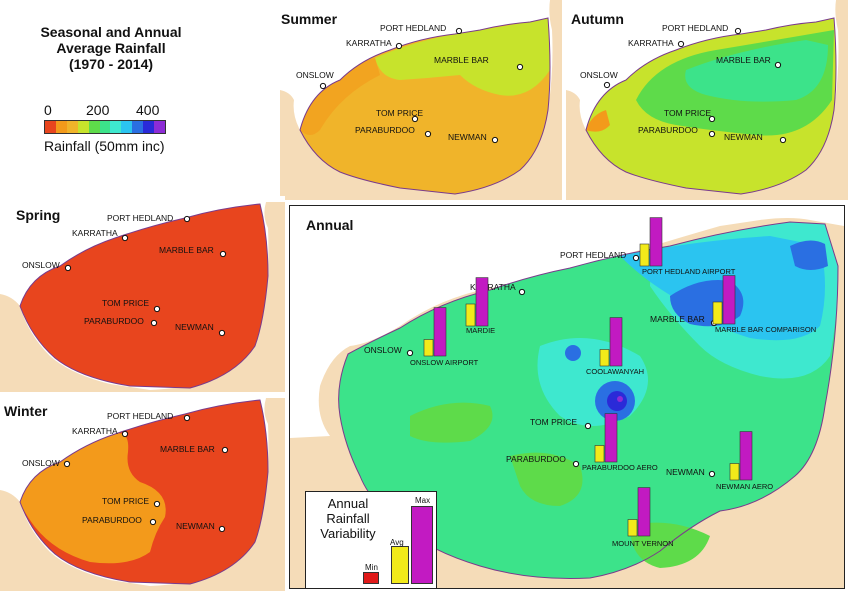 The width and height of the screenshot is (850, 599). What do you see at coordinates (48, 110) in the screenshot?
I see `legend-tick-0: 0` at bounding box center [48, 110].